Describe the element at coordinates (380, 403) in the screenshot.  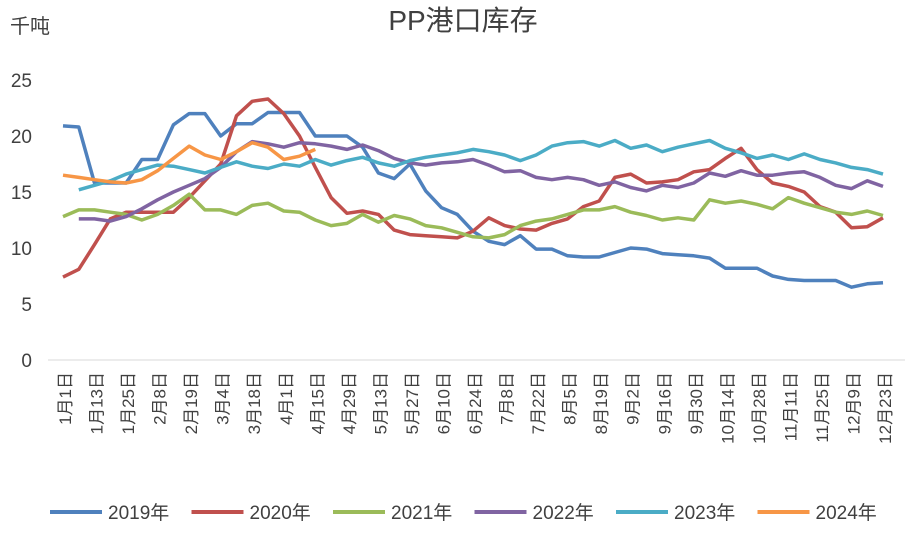
I see `x-tick-label: 5月13日` at that location.